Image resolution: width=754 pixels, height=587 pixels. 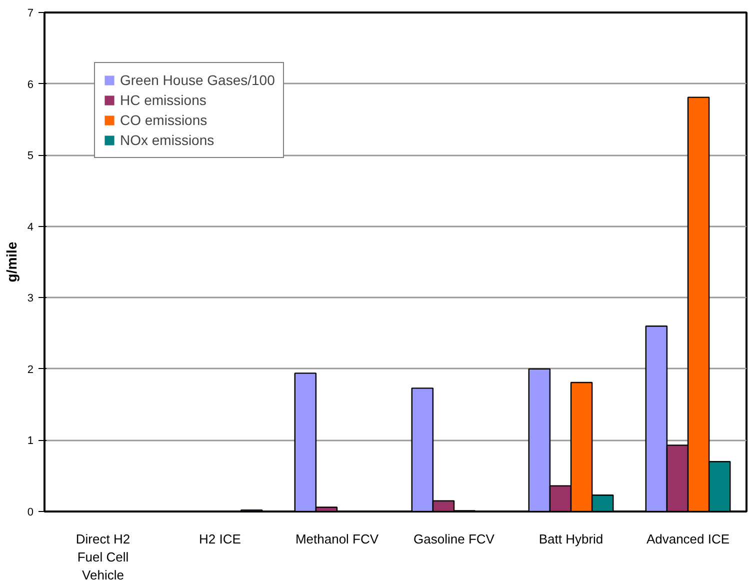 I want to click on x-tick-label: H2 ICE, so click(x=220, y=539).